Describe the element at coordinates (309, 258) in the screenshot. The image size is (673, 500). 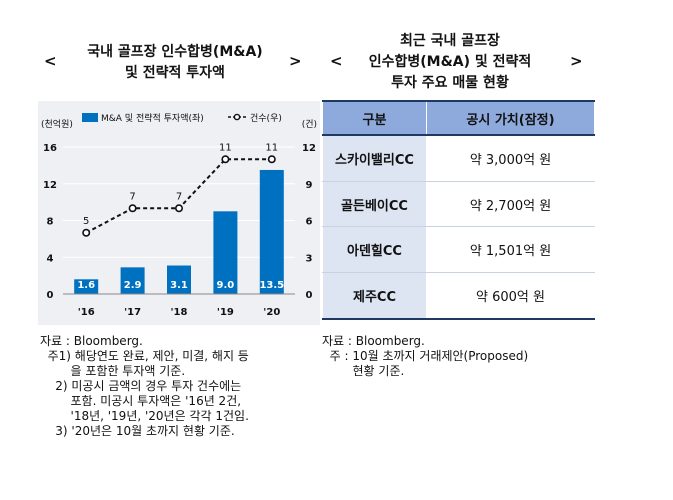
I see `right-tick-label: 3` at that location.